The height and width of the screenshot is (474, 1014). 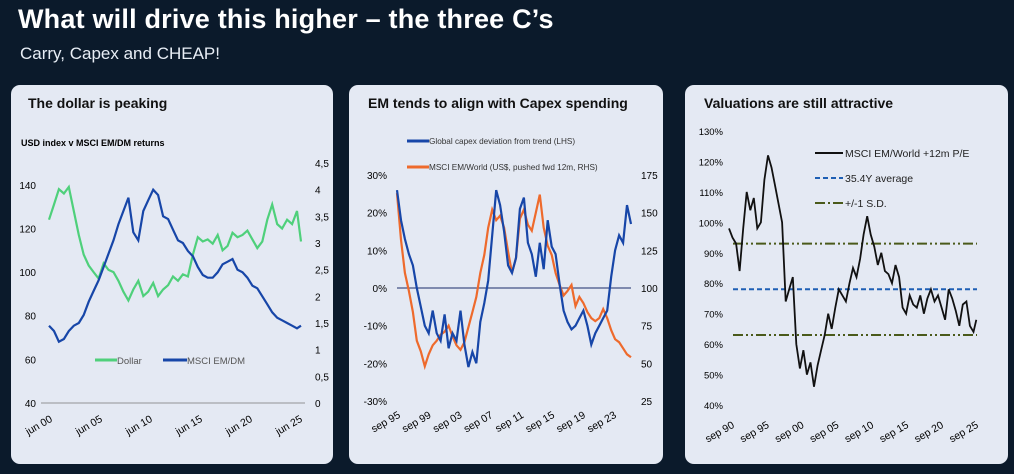 What do you see at coordinates (647, 402) in the screenshot?
I see `y-right-tick-label: 25` at bounding box center [647, 402].